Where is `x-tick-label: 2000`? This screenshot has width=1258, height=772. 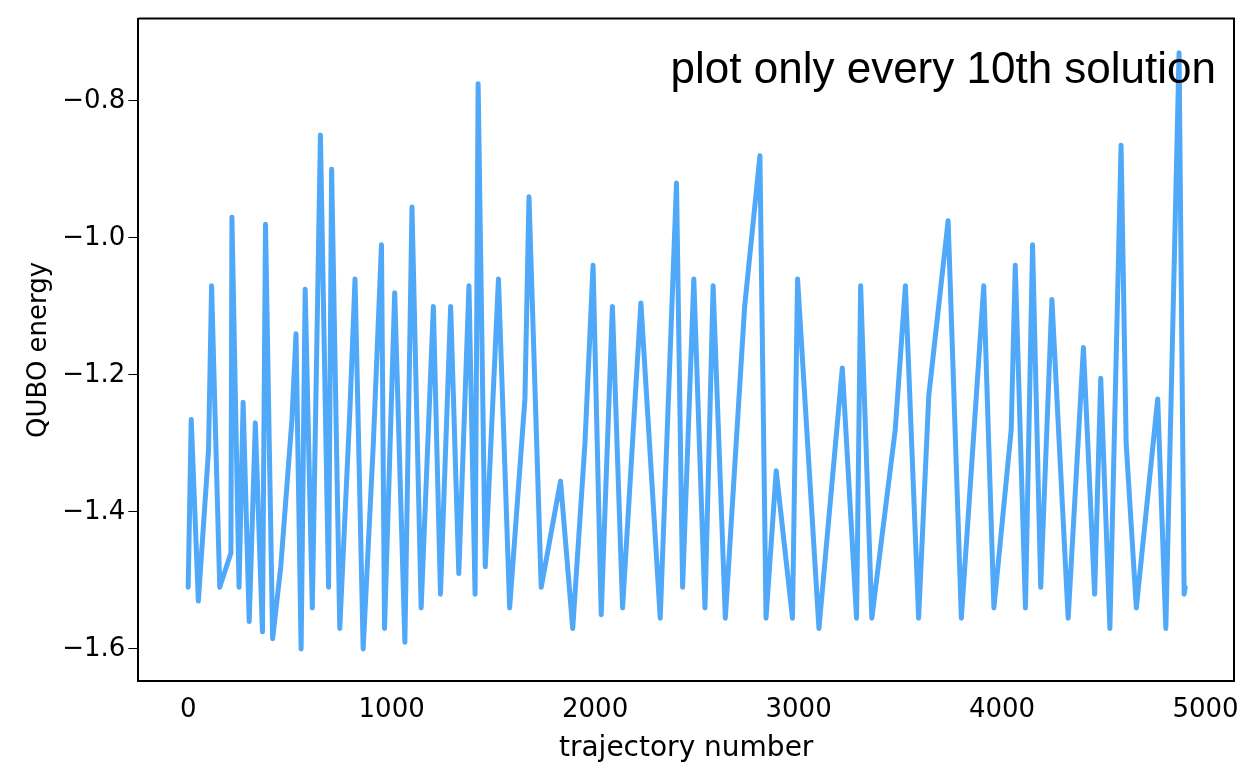 x-tick-label: 2000 is located at coordinates (595, 707).